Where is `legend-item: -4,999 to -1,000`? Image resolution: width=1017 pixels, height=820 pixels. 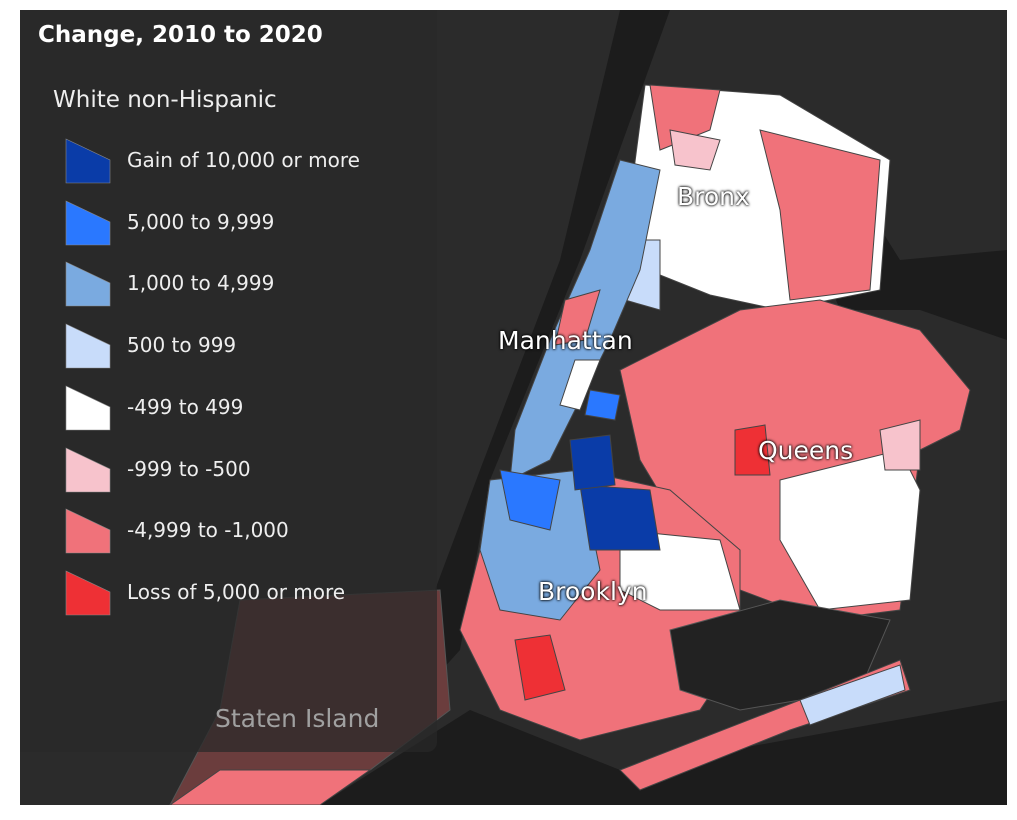 legend-item: -4,999 to -1,000 is located at coordinates (250, 531).